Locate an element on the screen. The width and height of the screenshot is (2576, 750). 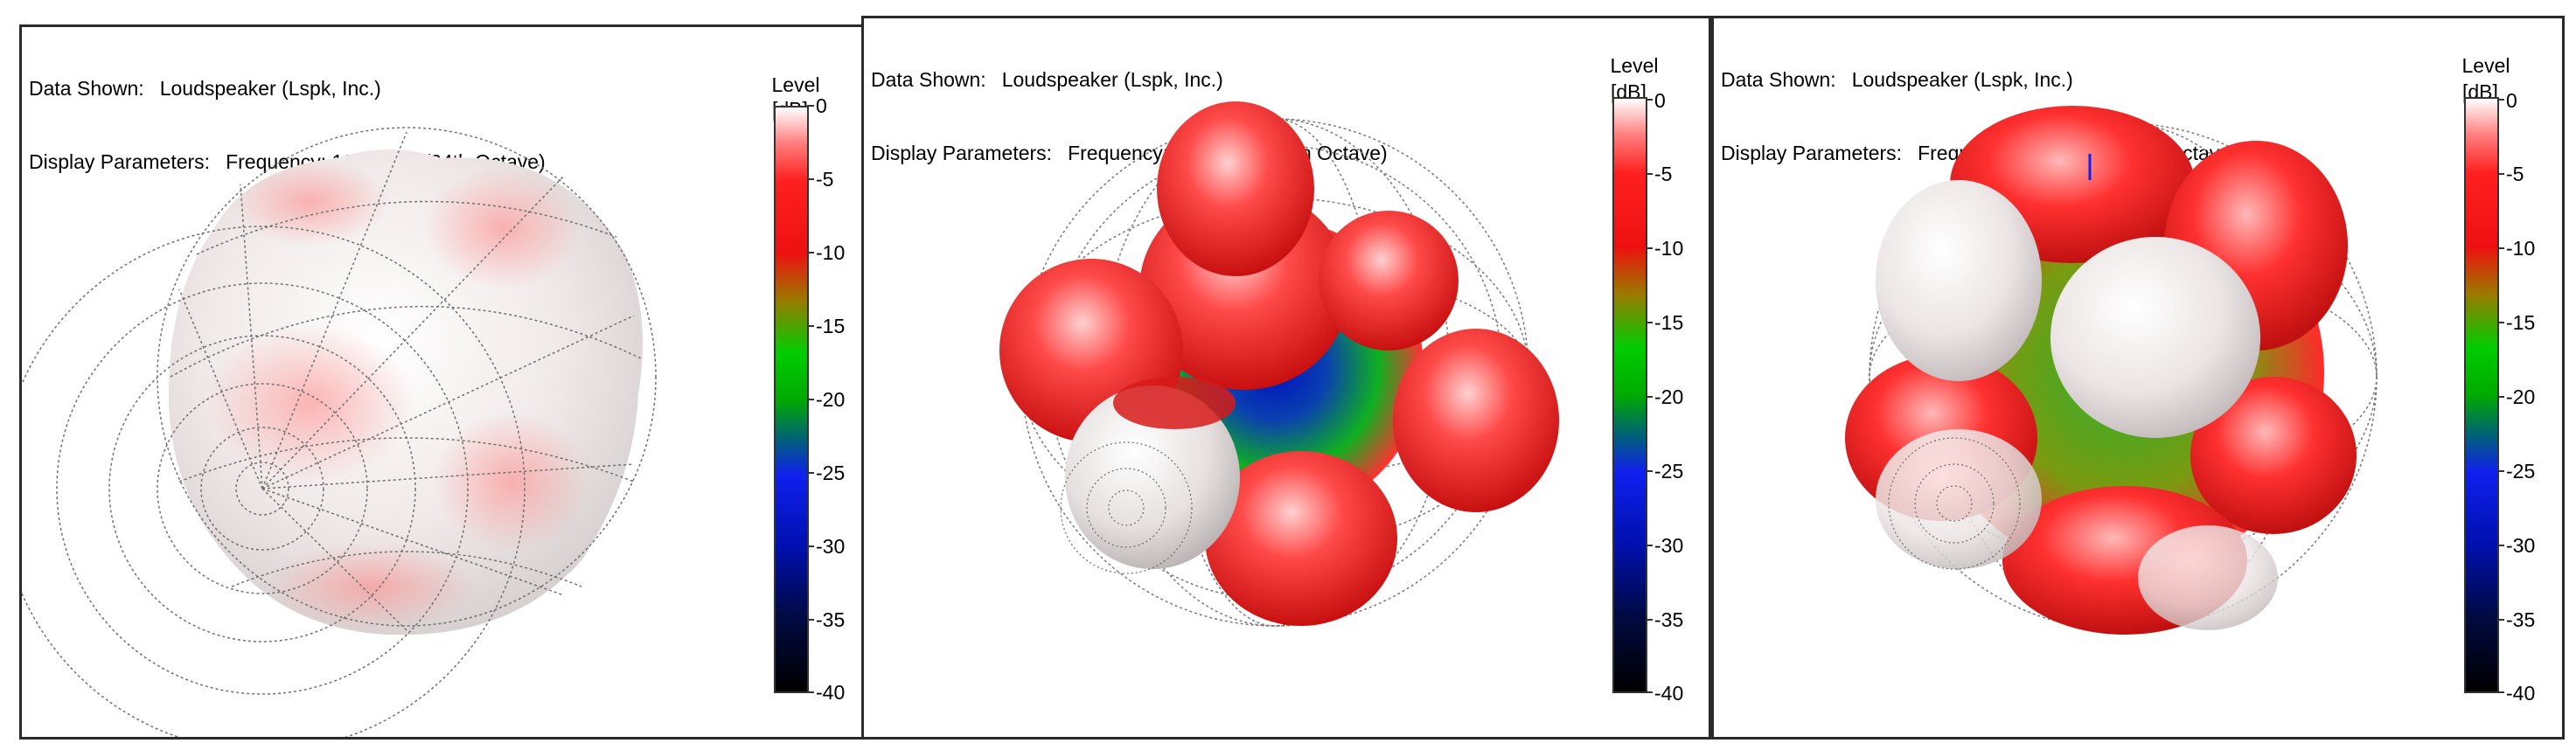
balloon-lobes is located at coordinates (2101, 370).